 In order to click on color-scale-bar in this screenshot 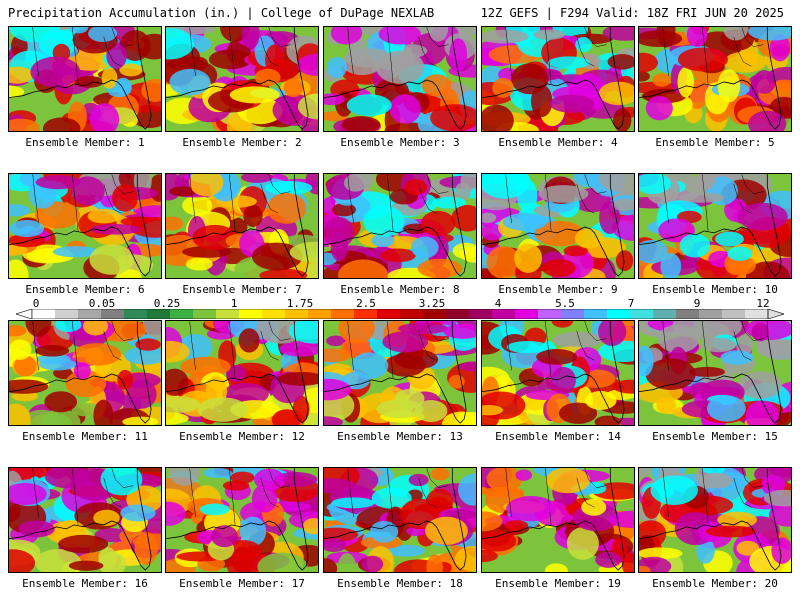, I will do `click(400, 314)`.